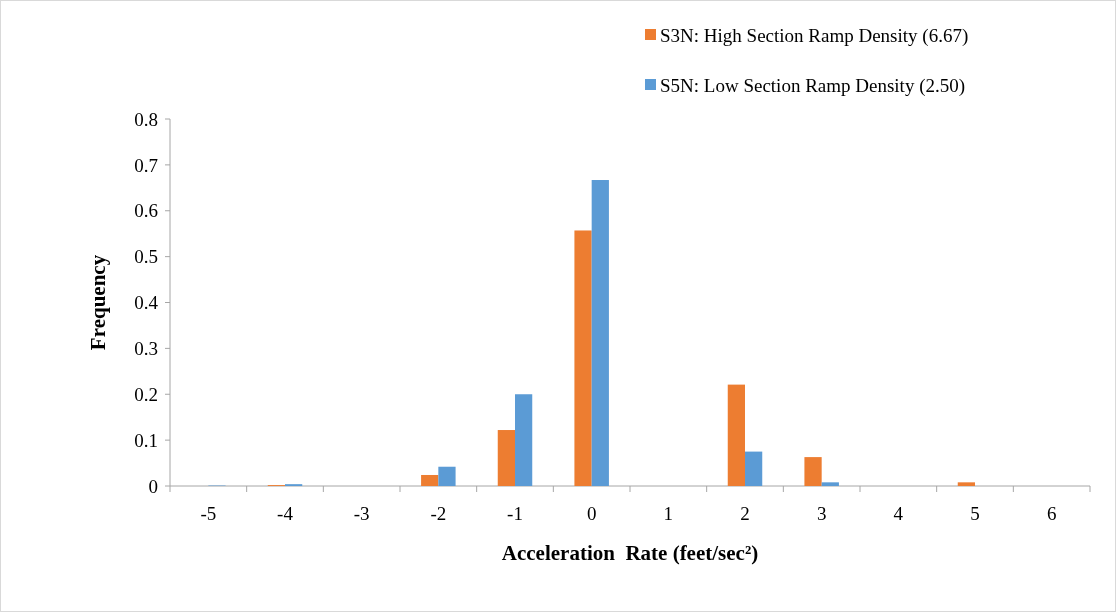  I want to click on x-axis-title: Acceleration Rate (feet/sec²), so click(630, 553).